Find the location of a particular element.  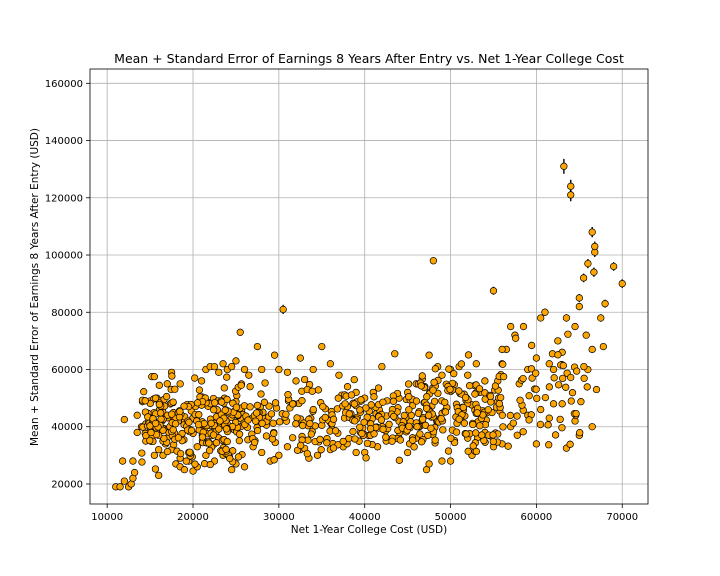

y-tick-label: 140000 is located at coordinates (64, 141).